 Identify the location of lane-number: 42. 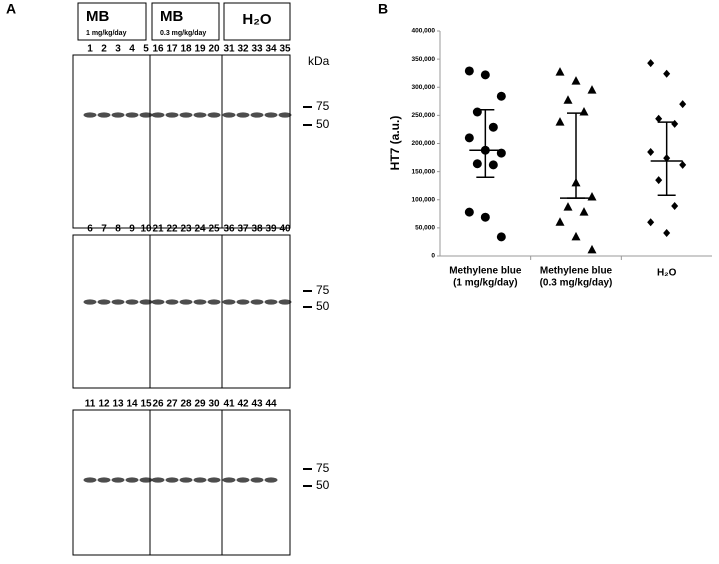
(243, 404).